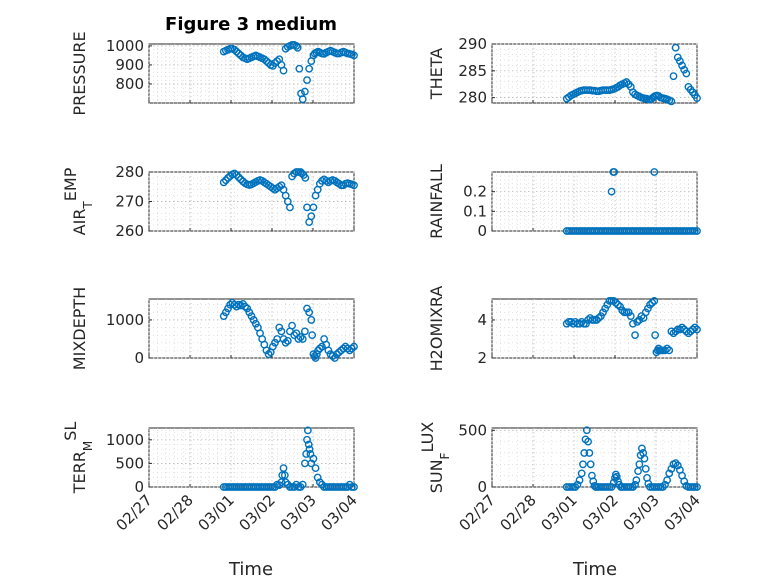 This screenshot has height=583, width=778. I want to click on y-tick-label: 1000, so click(125, 440).